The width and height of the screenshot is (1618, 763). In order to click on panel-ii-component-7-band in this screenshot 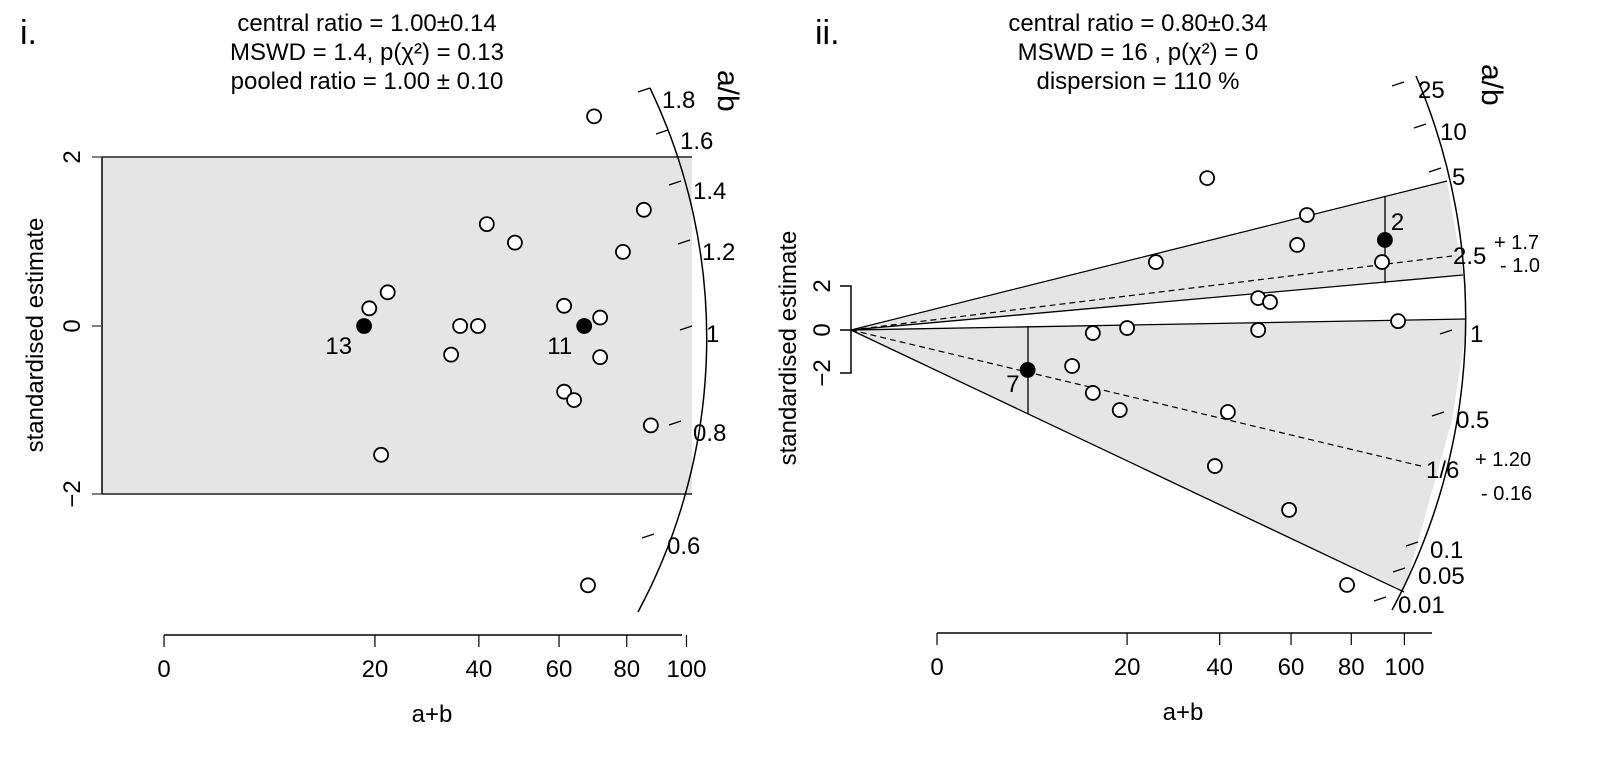, I will do `click(1158, 455)`.